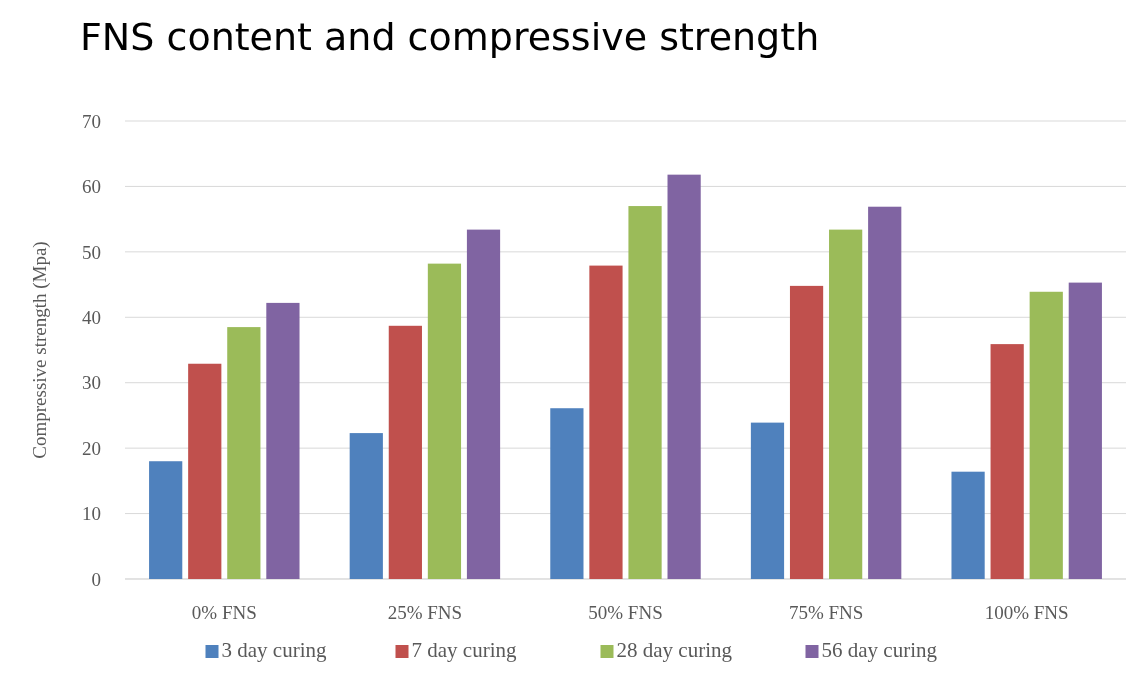 Image resolution: width=1142 pixels, height=685 pixels. I want to click on x-tick-label: 0% FNS, so click(224, 612).